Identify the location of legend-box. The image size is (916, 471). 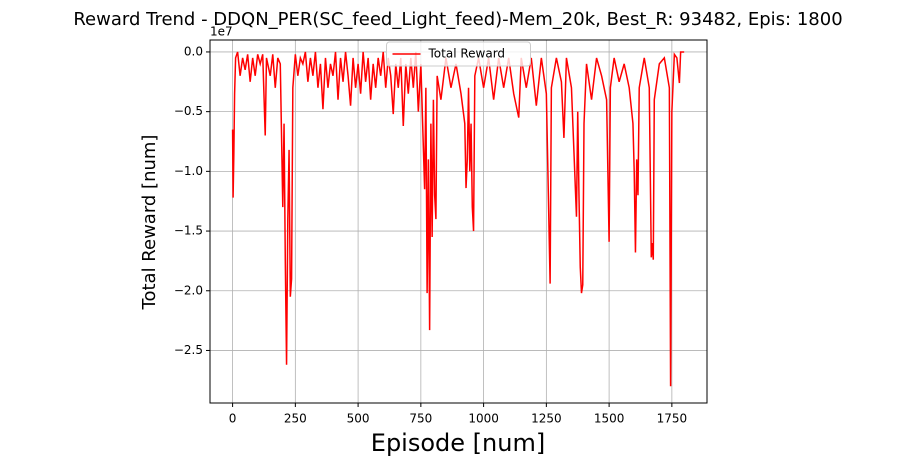
(458, 54).